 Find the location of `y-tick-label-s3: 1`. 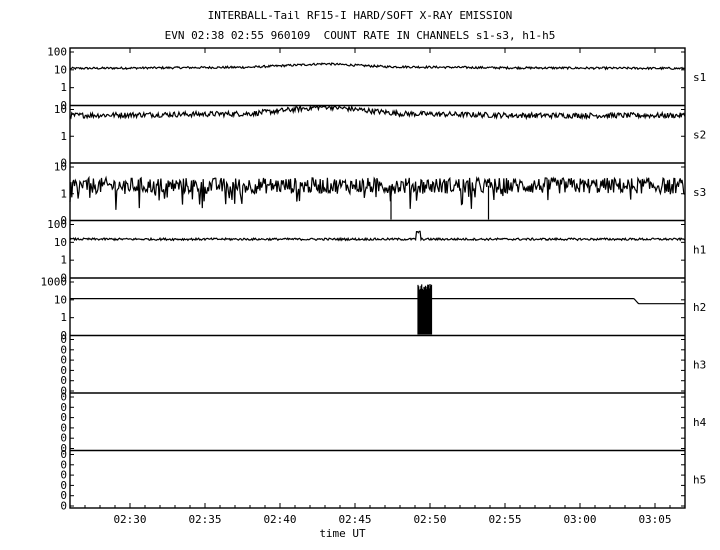

y-tick-label-s3: 1 is located at coordinates (63, 193).